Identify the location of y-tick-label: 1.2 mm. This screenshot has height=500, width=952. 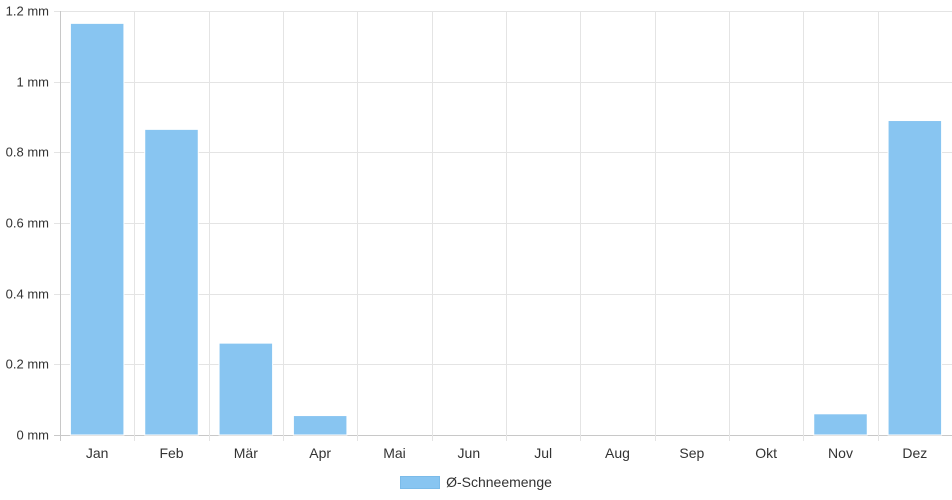
(27, 11).